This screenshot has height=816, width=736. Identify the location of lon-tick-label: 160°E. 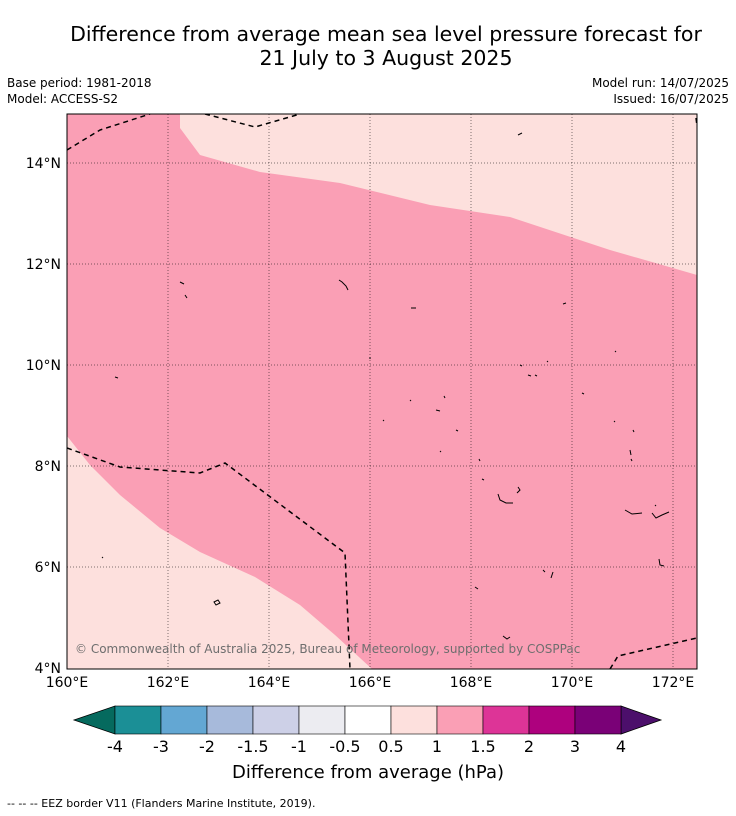
(67, 683).